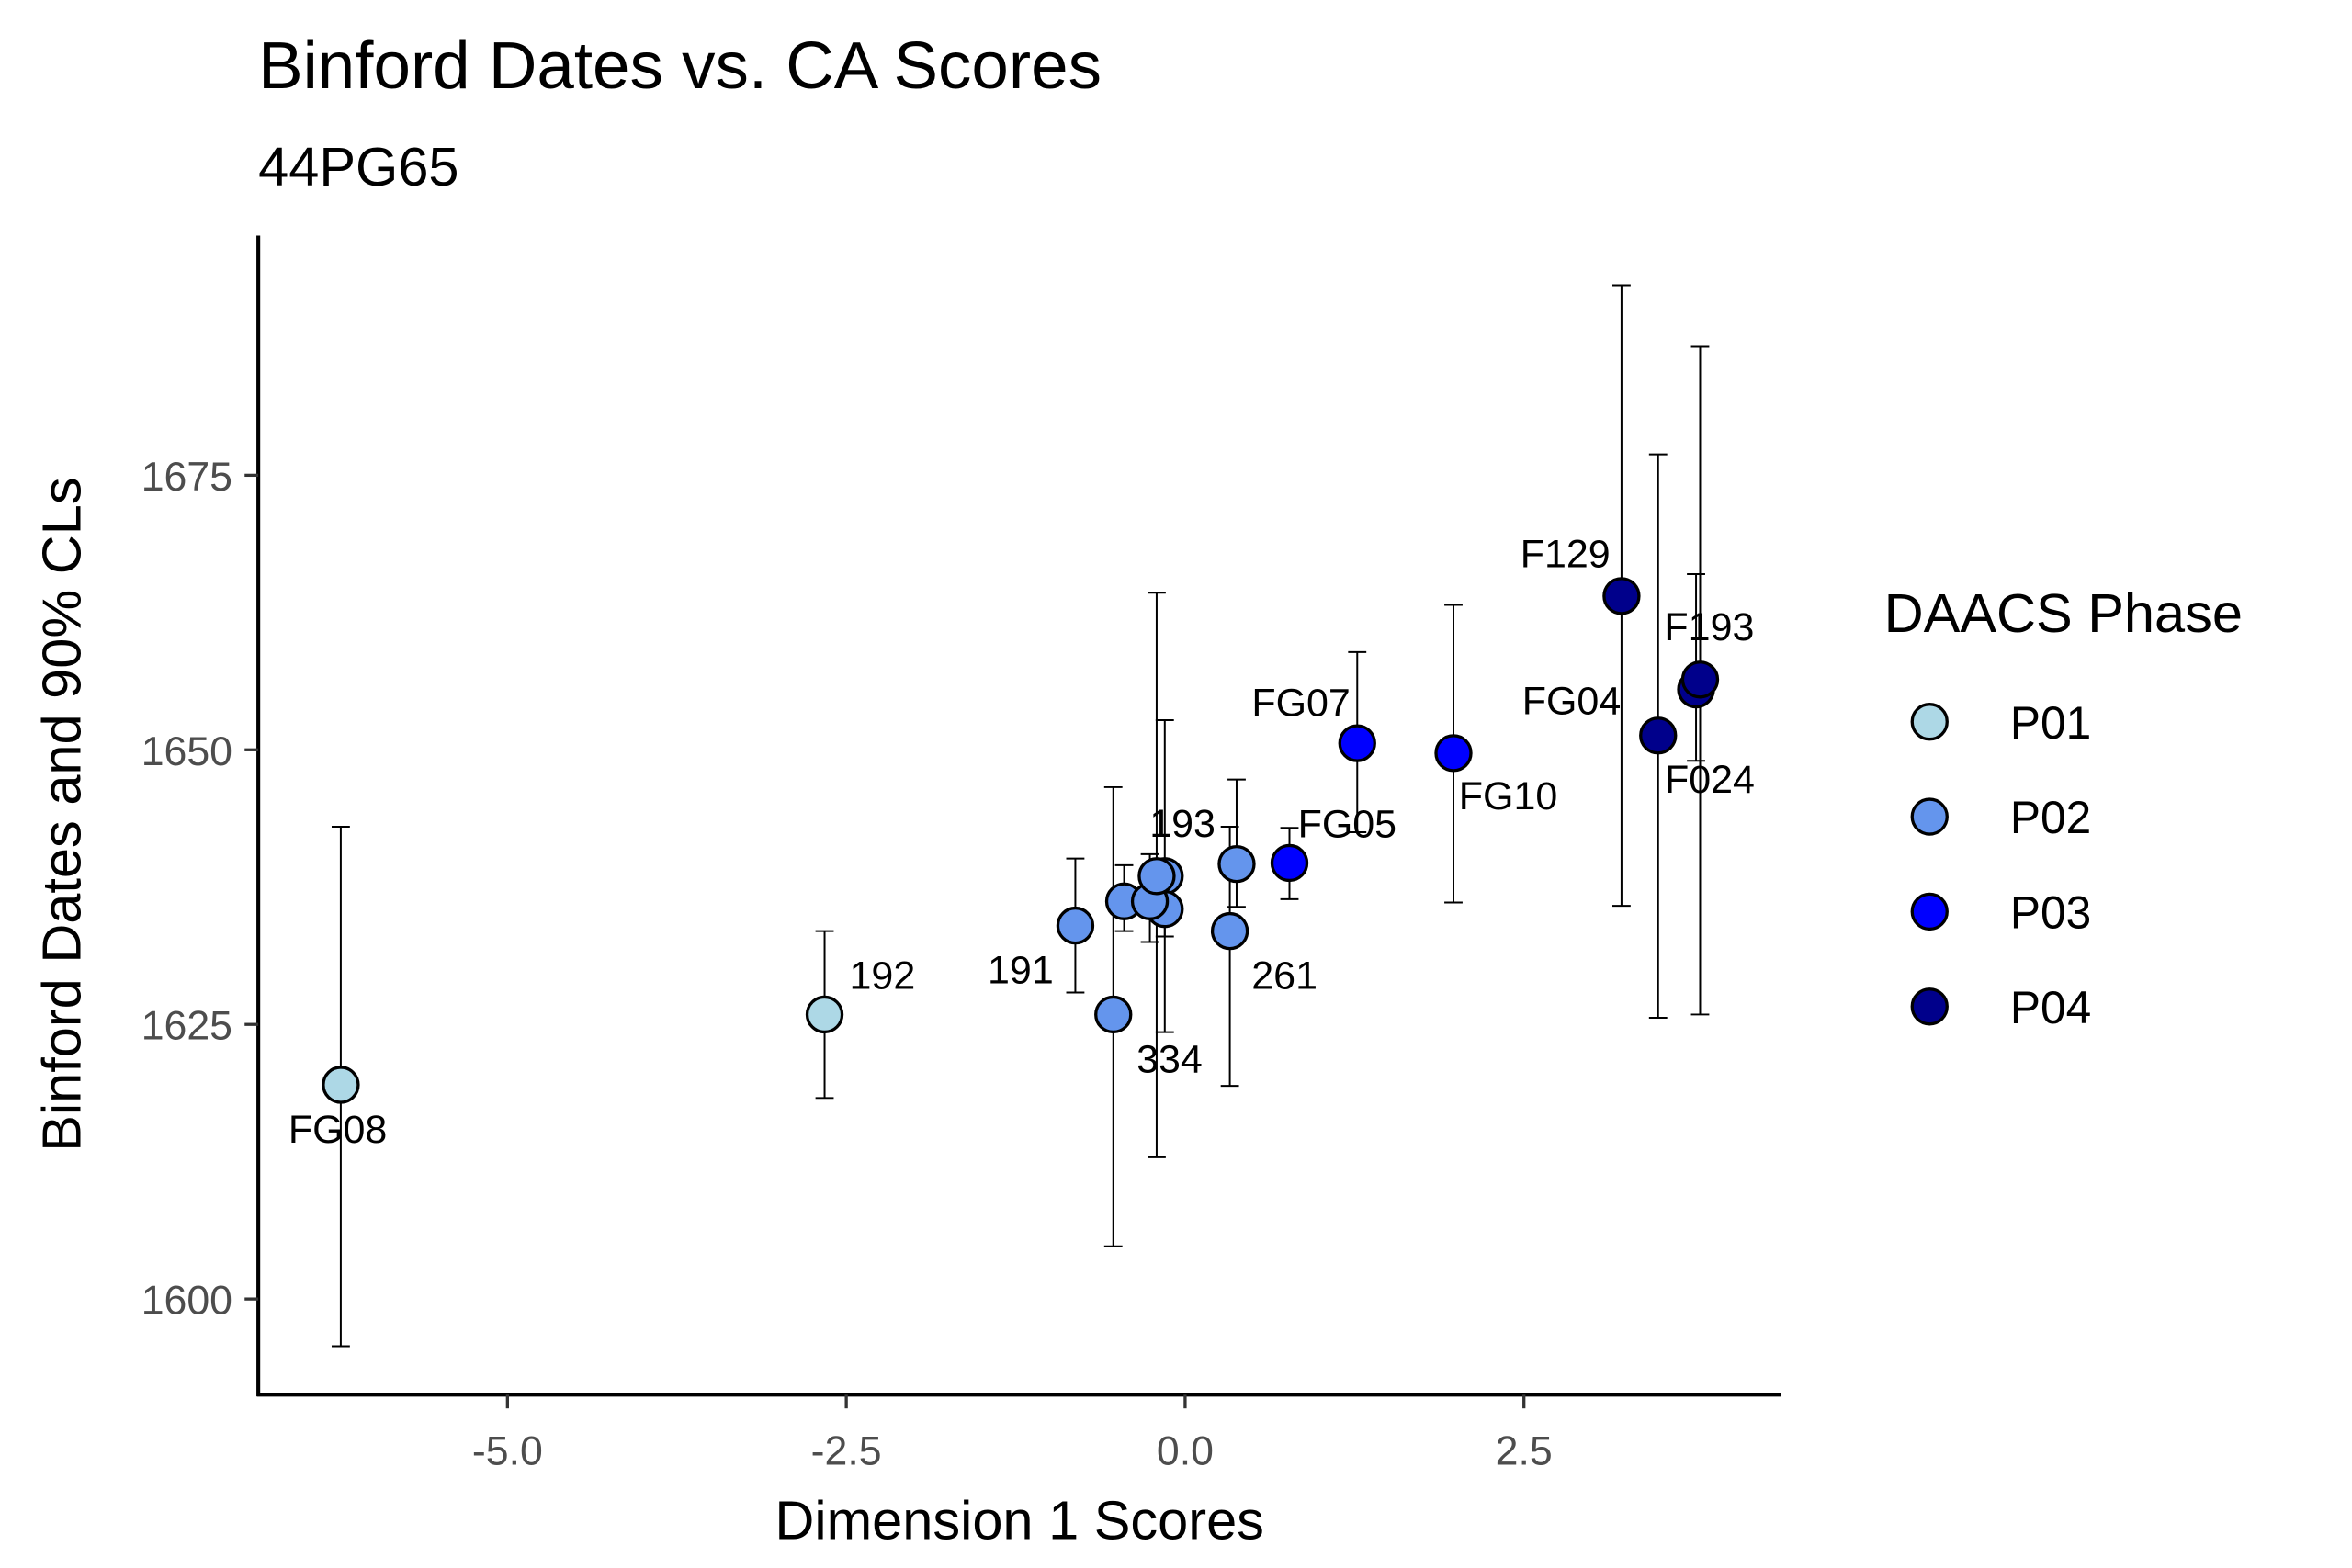 Image resolution: width=2352 pixels, height=1568 pixels. I want to click on y-tick-label: 1600, so click(187, 1301).